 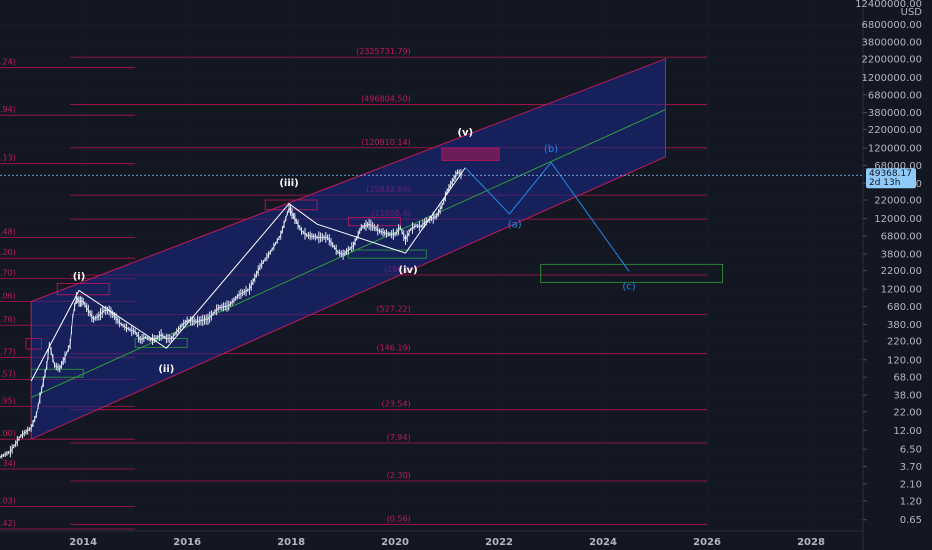 I want to click on price-tick-label: 3.70, so click(x=911, y=467).